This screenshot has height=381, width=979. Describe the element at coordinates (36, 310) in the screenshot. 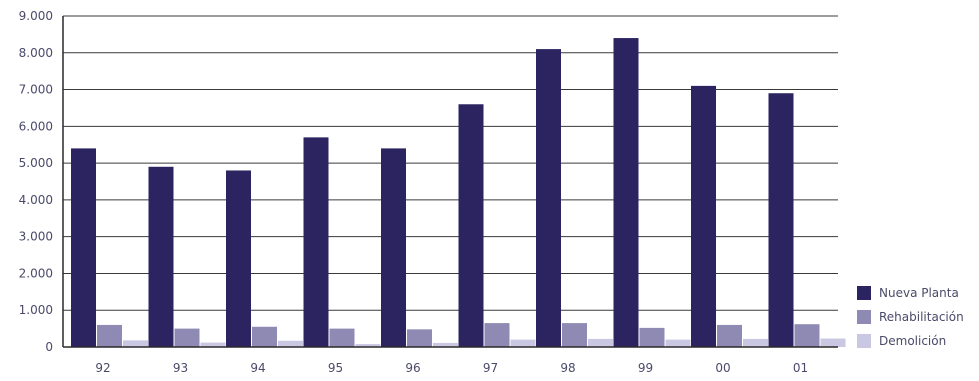

I see `y-tick-label: 1.000` at that location.